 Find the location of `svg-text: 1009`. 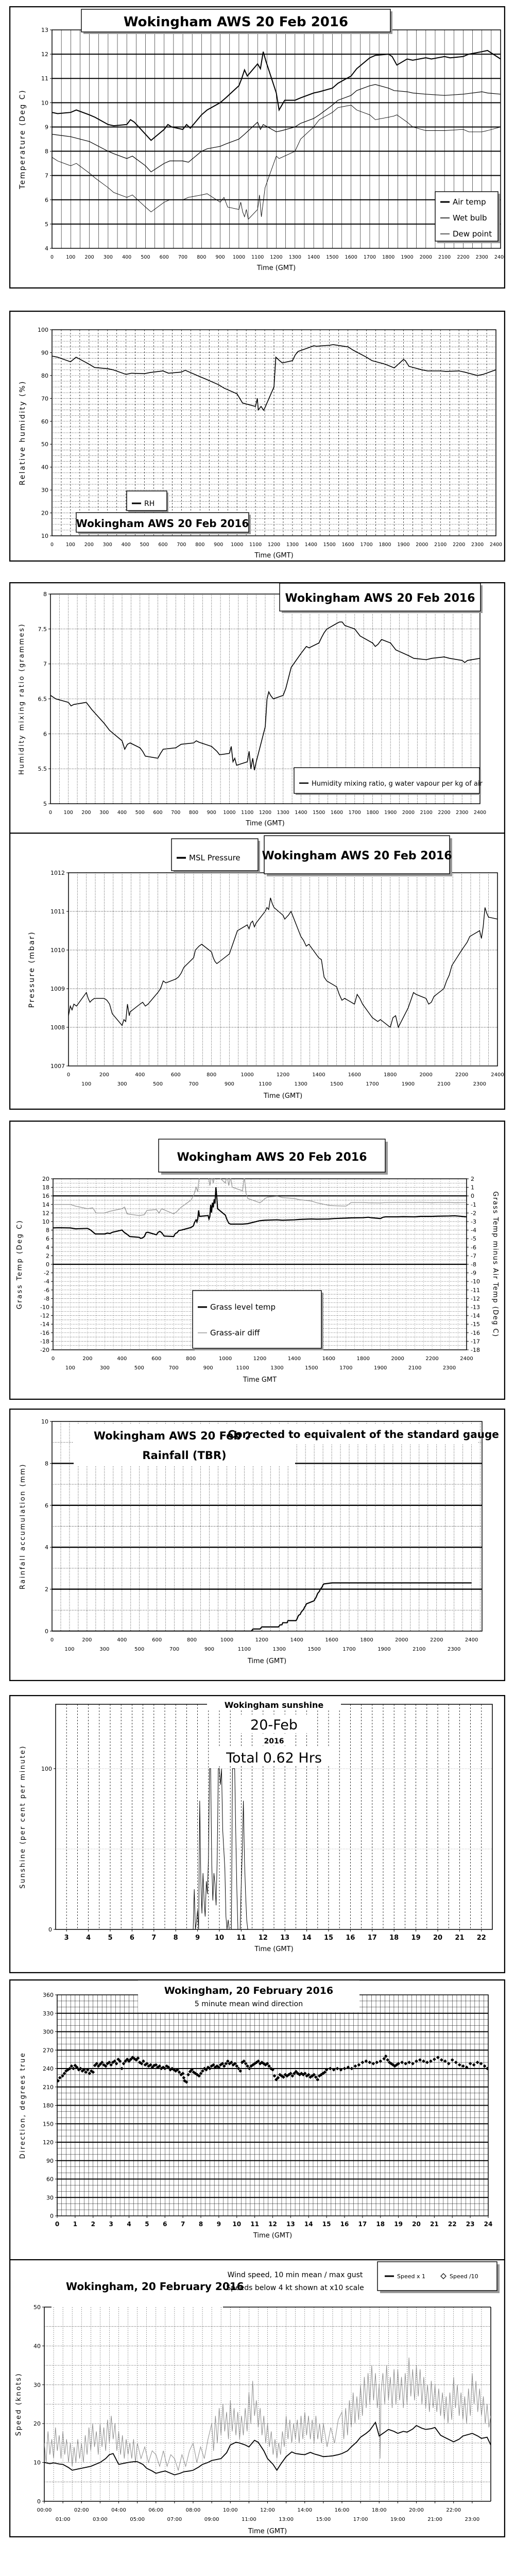

svg-text: 1009 is located at coordinates (57, 989).